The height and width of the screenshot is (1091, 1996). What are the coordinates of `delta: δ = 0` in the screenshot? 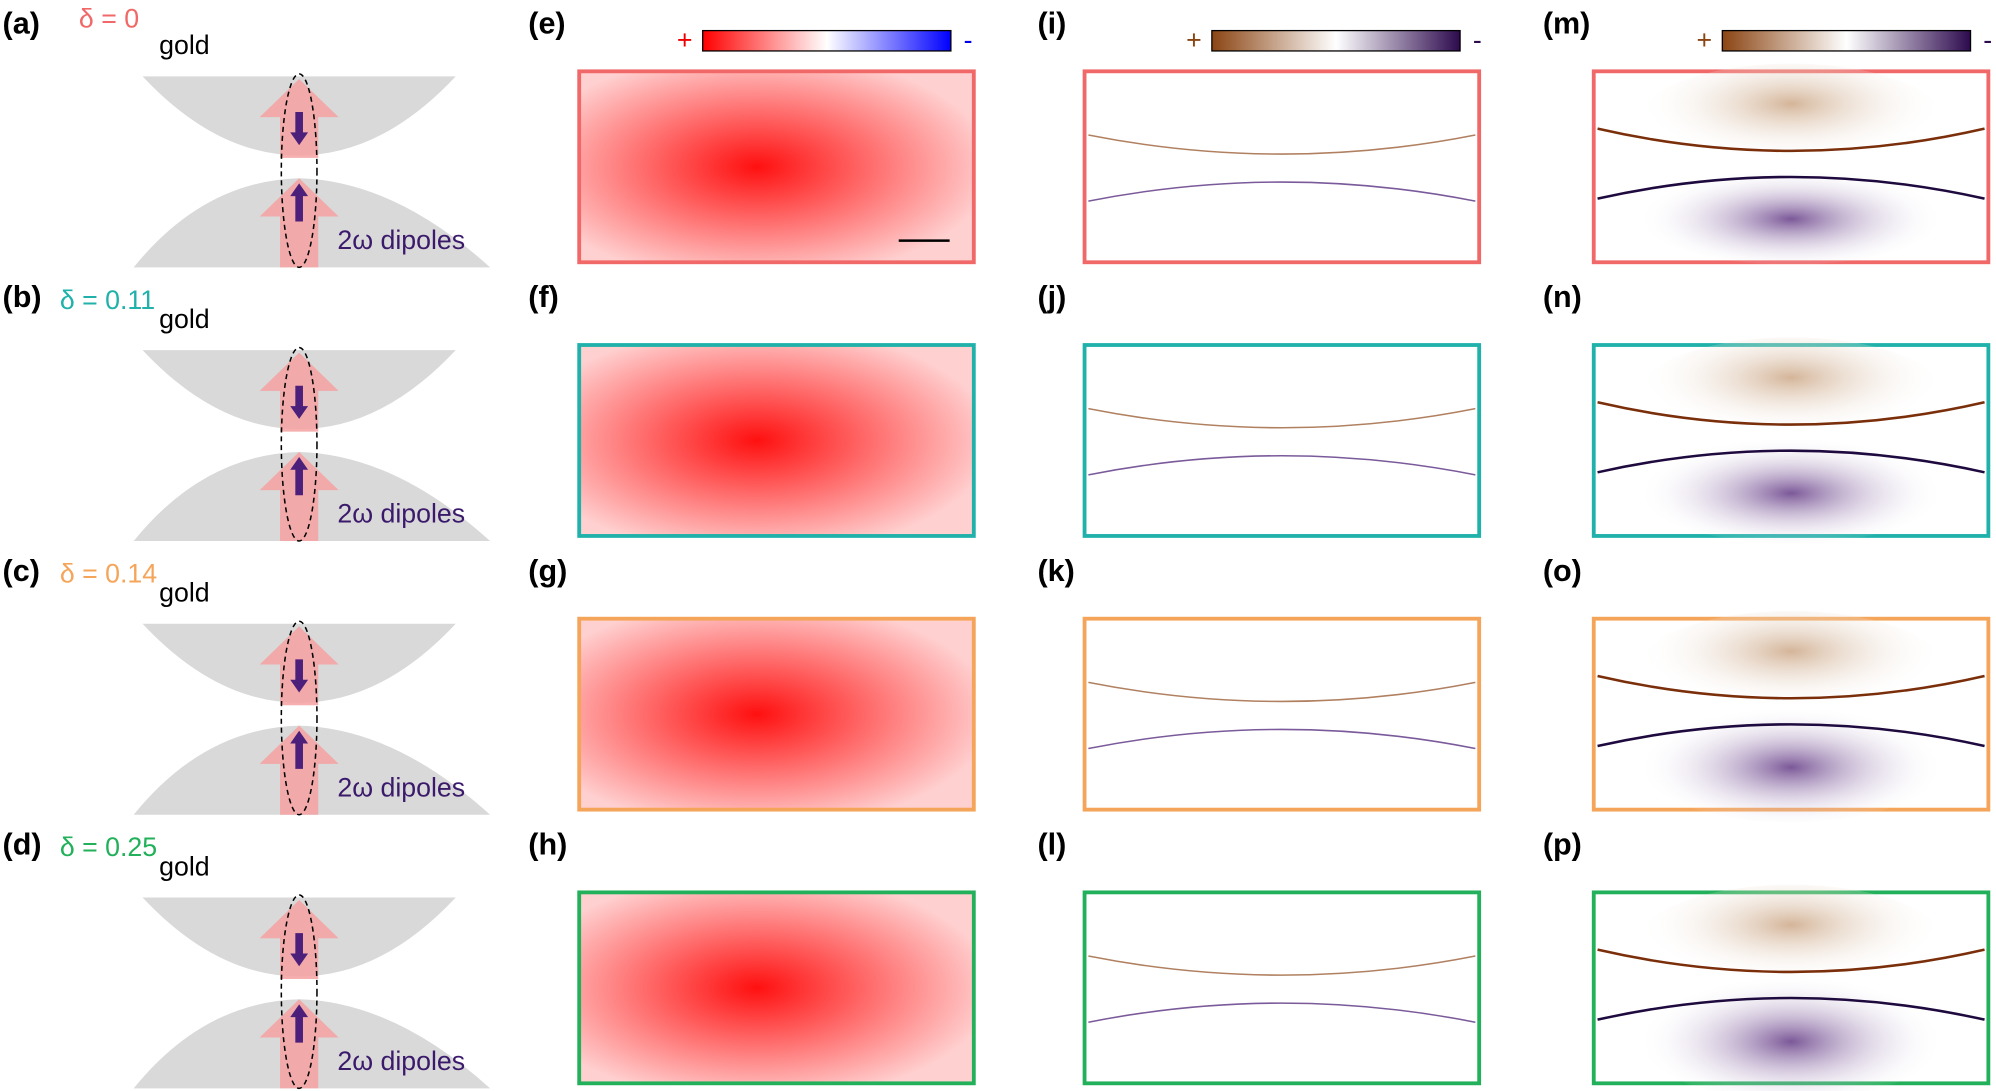 It's located at (109, 18).